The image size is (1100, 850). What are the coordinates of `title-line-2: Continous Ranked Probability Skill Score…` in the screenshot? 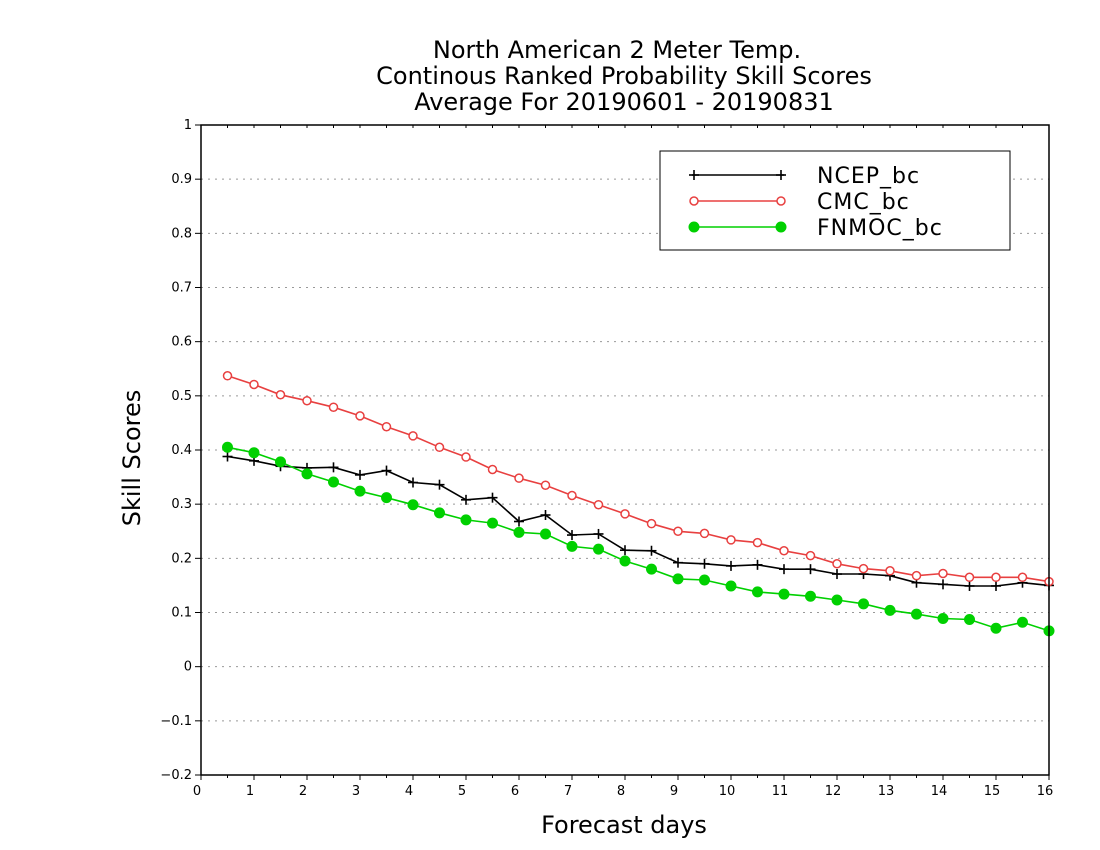 It's located at (624, 76).